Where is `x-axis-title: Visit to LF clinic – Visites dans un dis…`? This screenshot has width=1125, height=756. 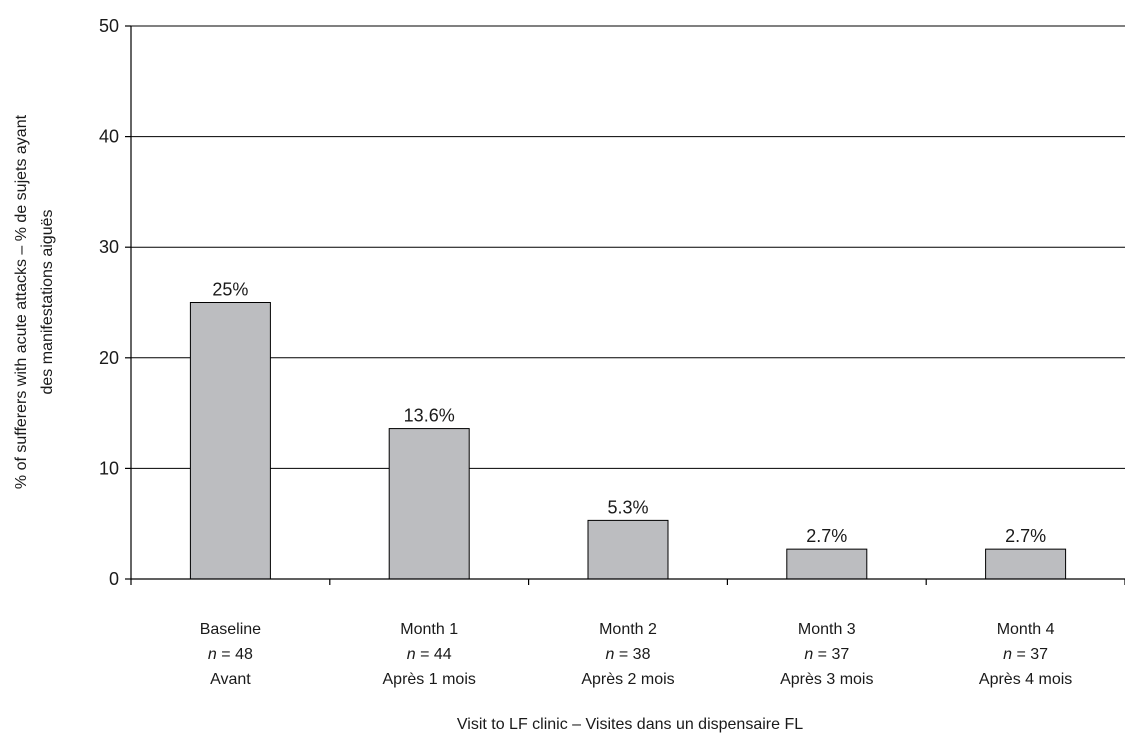 x-axis-title: Visit to LF clinic – Visites dans un dis… is located at coordinates (630, 724).